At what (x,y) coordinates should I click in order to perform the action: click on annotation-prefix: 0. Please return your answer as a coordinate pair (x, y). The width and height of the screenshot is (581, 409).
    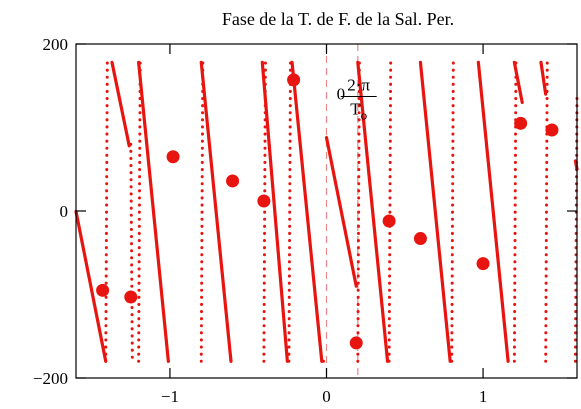
    Looking at the image, I should click on (341, 93).